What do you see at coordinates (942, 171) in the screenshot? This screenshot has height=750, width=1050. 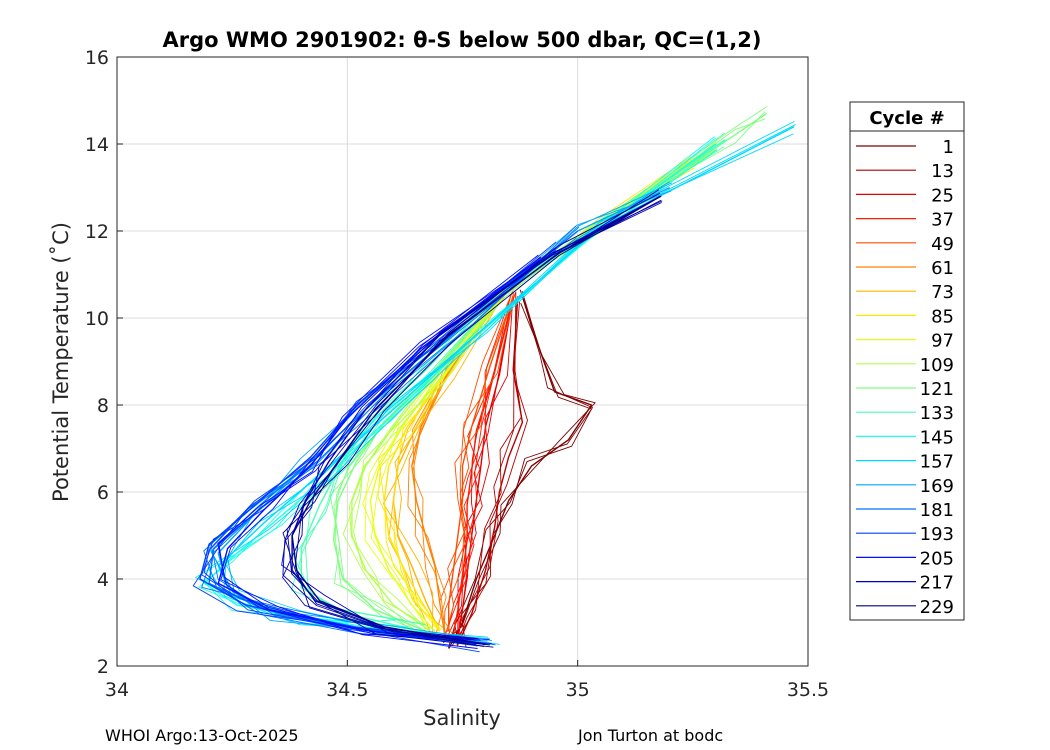 I see `legend-label: 13` at bounding box center [942, 171].